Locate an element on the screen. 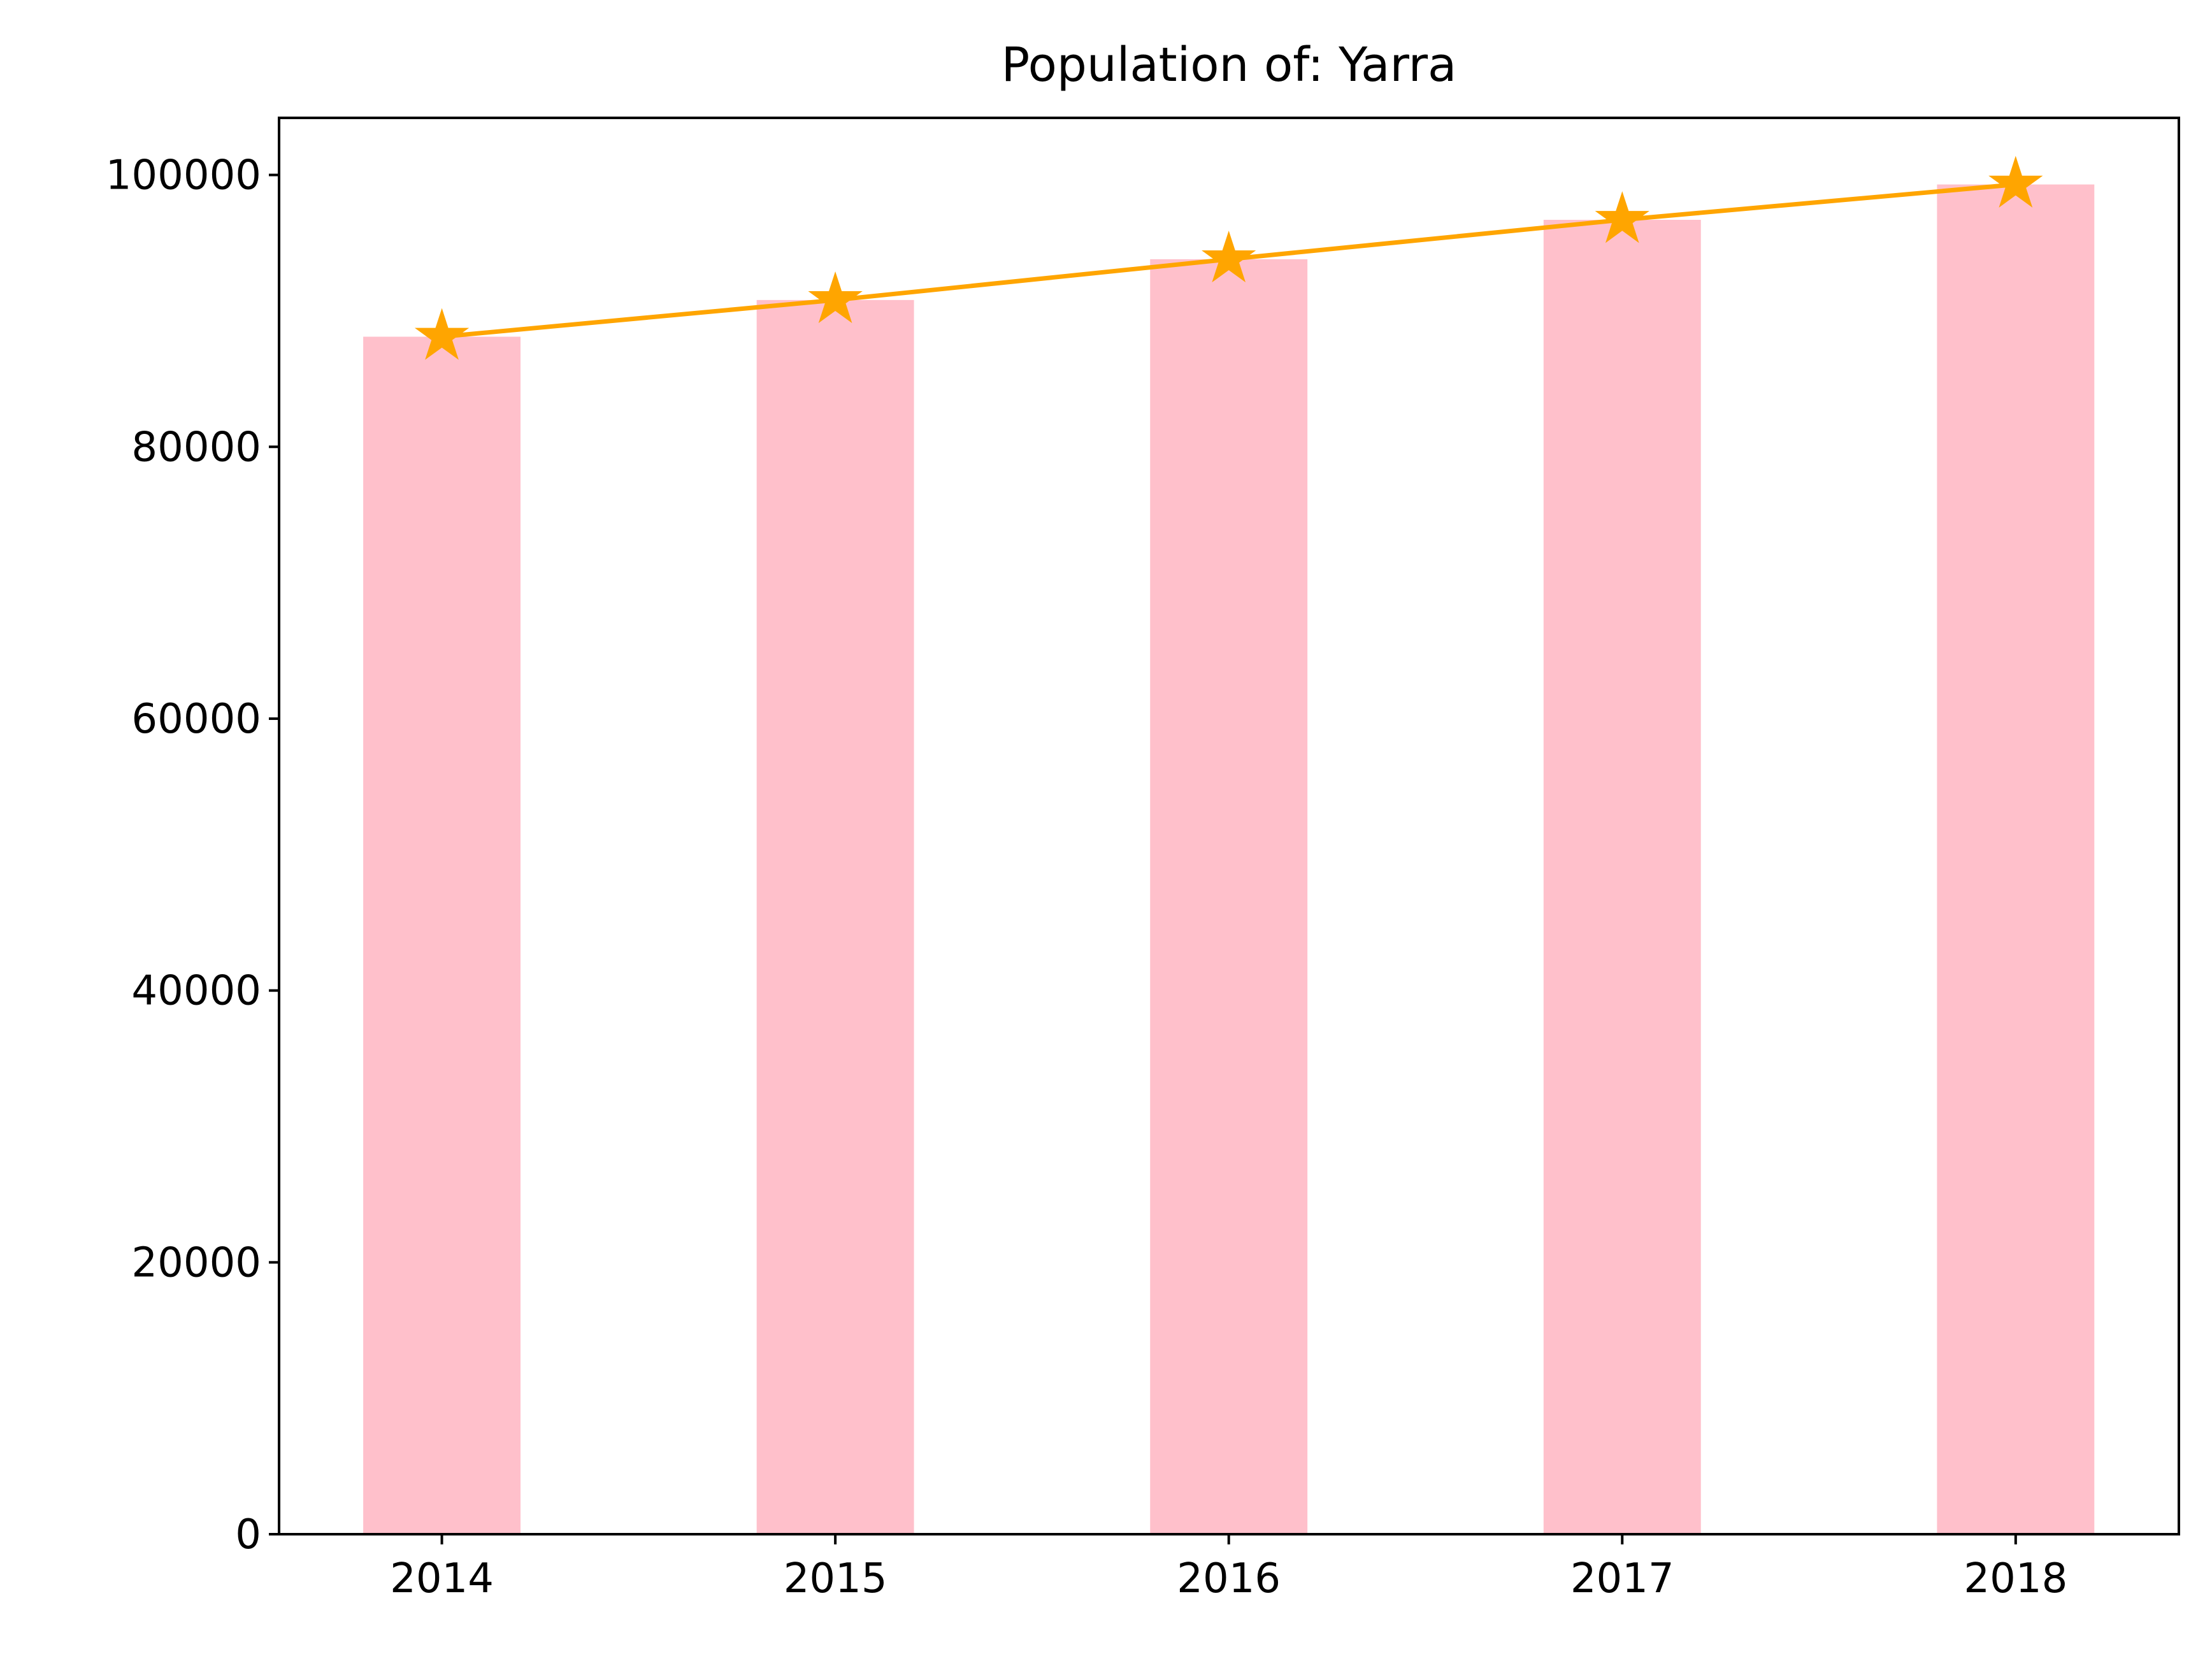 This screenshot has height=1661, width=2212. bar-2016 is located at coordinates (1229, 897).